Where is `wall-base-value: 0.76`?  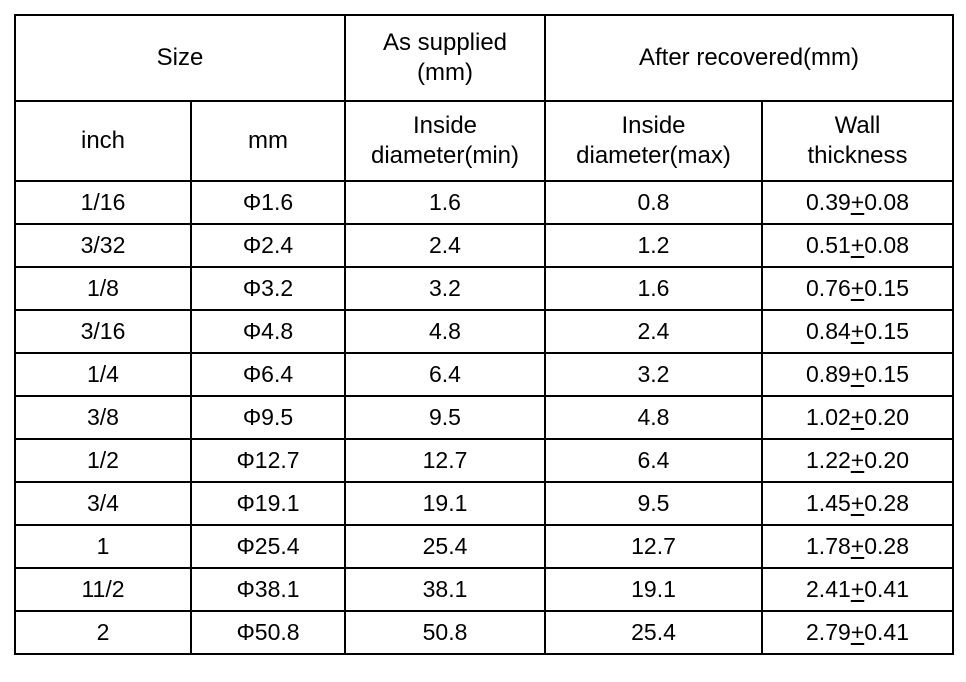
wall-base-value: 0.76 is located at coordinates (828, 287).